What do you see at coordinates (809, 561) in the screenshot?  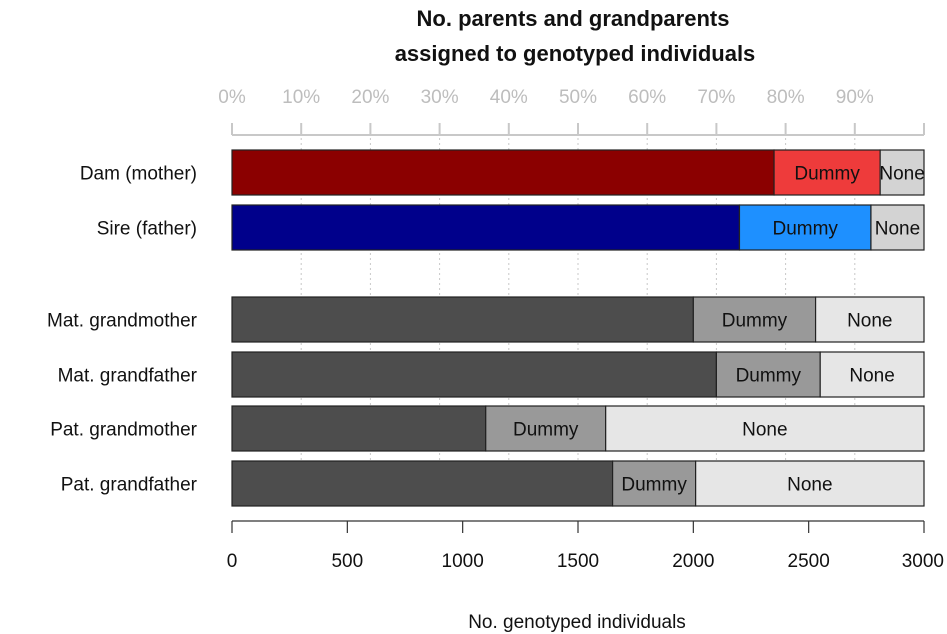 I see `x-tick-label: 2500` at bounding box center [809, 561].